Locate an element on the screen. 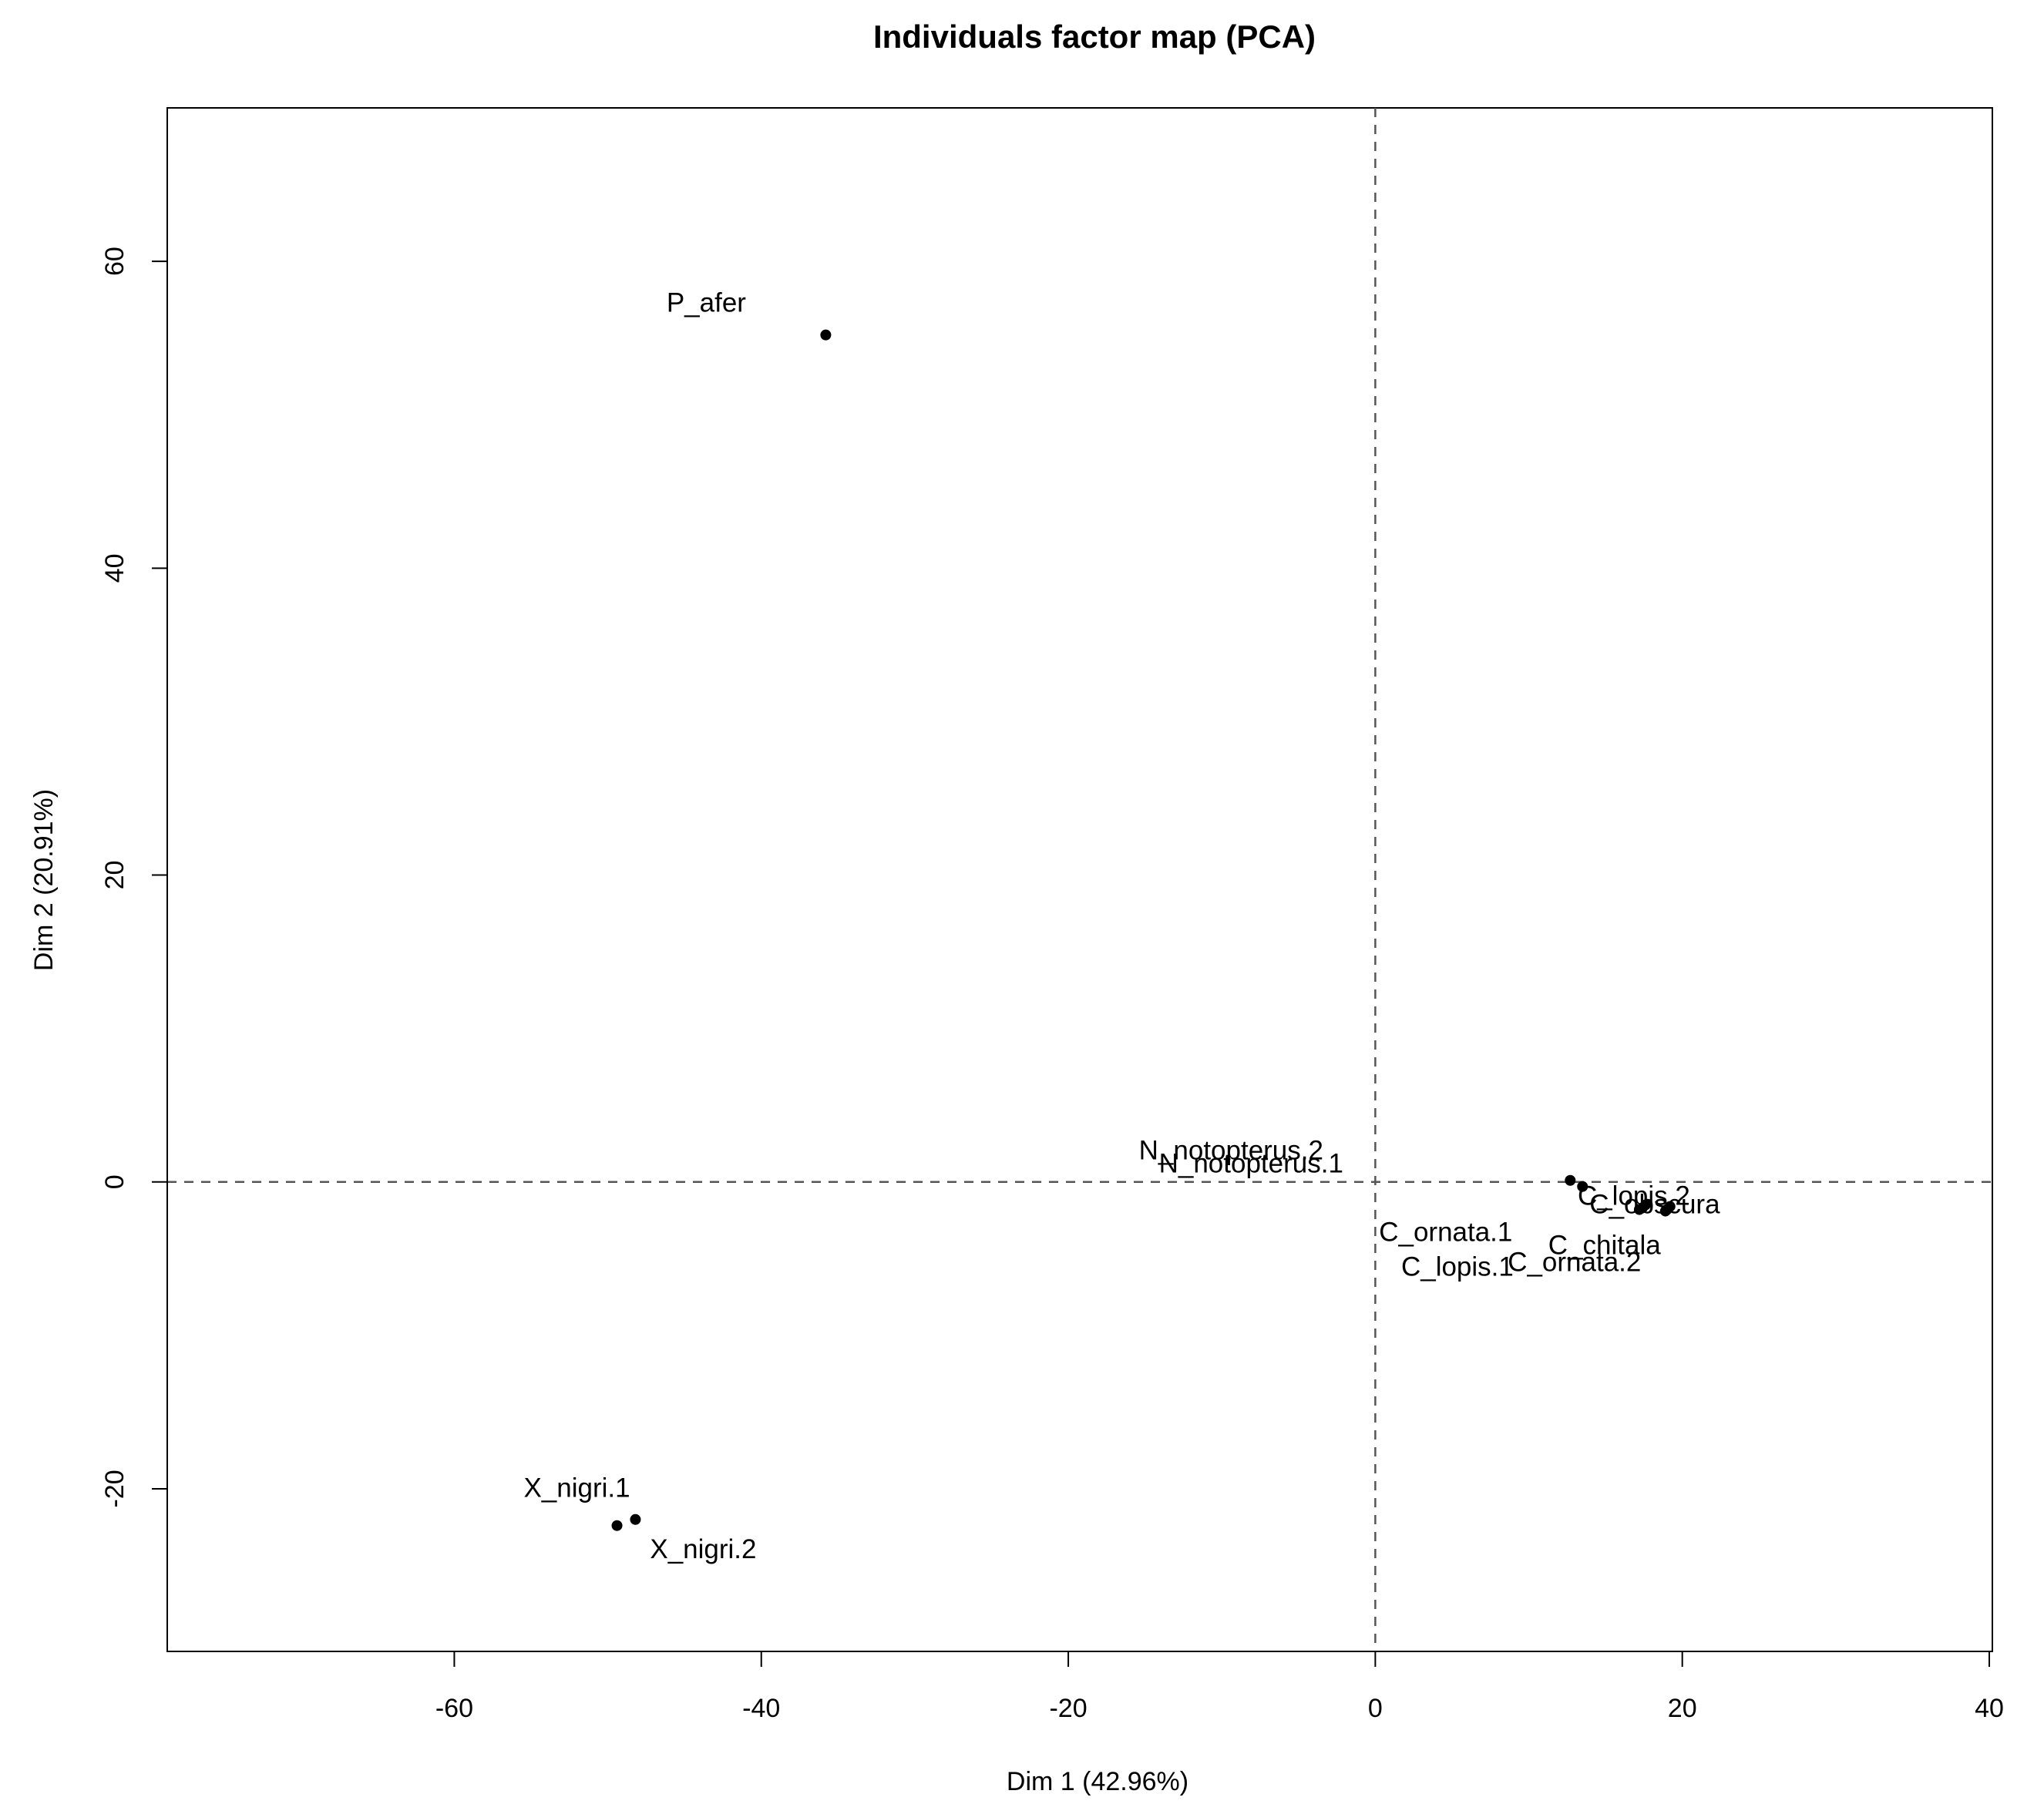 This screenshot has height=1804, width=2044. point-label: X_nigri.1 is located at coordinates (576, 1488).